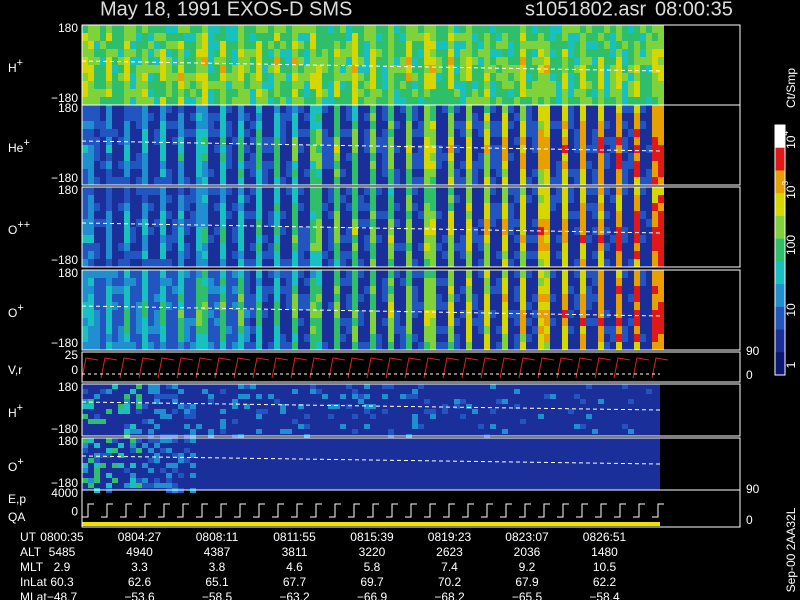  Describe the element at coordinates (780, 205) in the screenshot. I see `colorbar-cell` at that location.